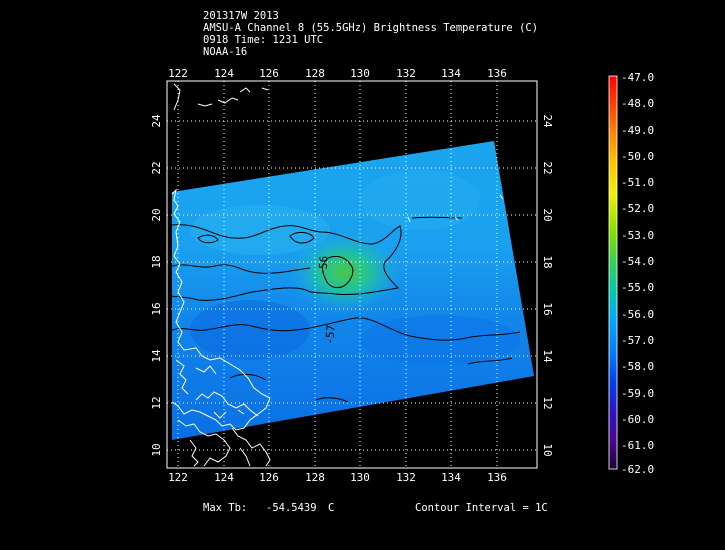 This screenshot has width=725, height=550. I want to click on lon-label-bottom: 136, so click(497, 477).